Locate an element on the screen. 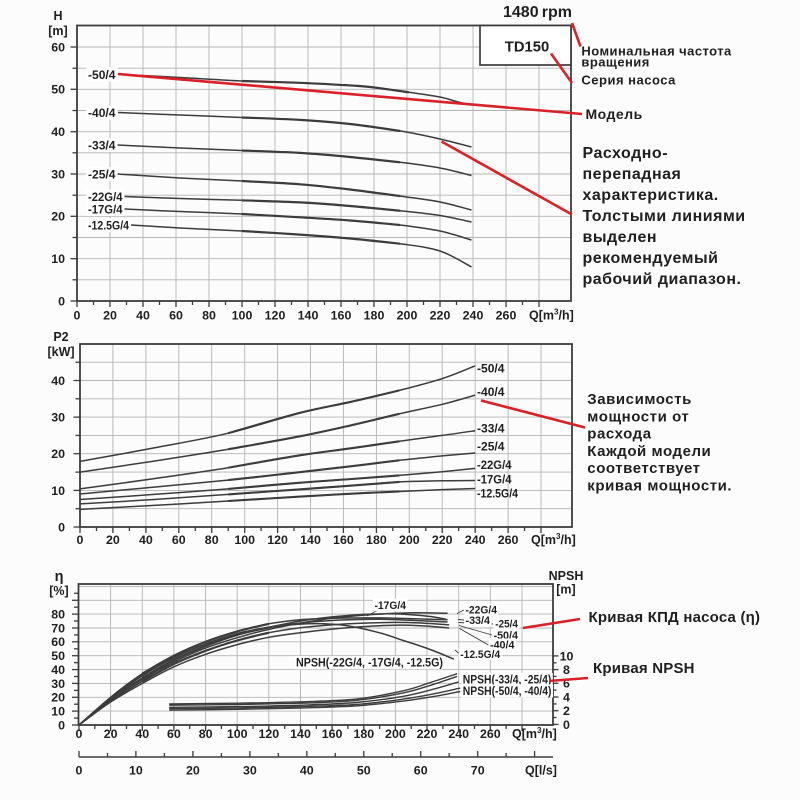 The height and width of the screenshot is (800, 800). svg-text: H is located at coordinates (57, 16).